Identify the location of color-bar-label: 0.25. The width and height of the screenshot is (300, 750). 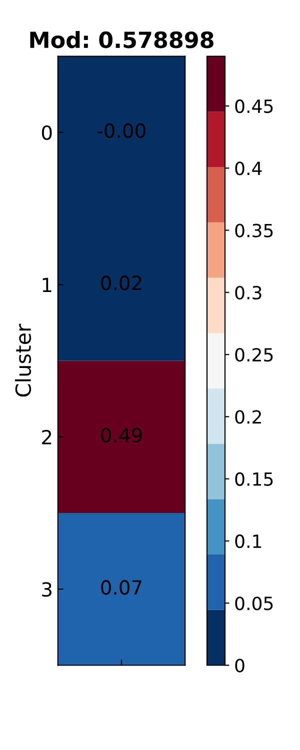
(254, 355).